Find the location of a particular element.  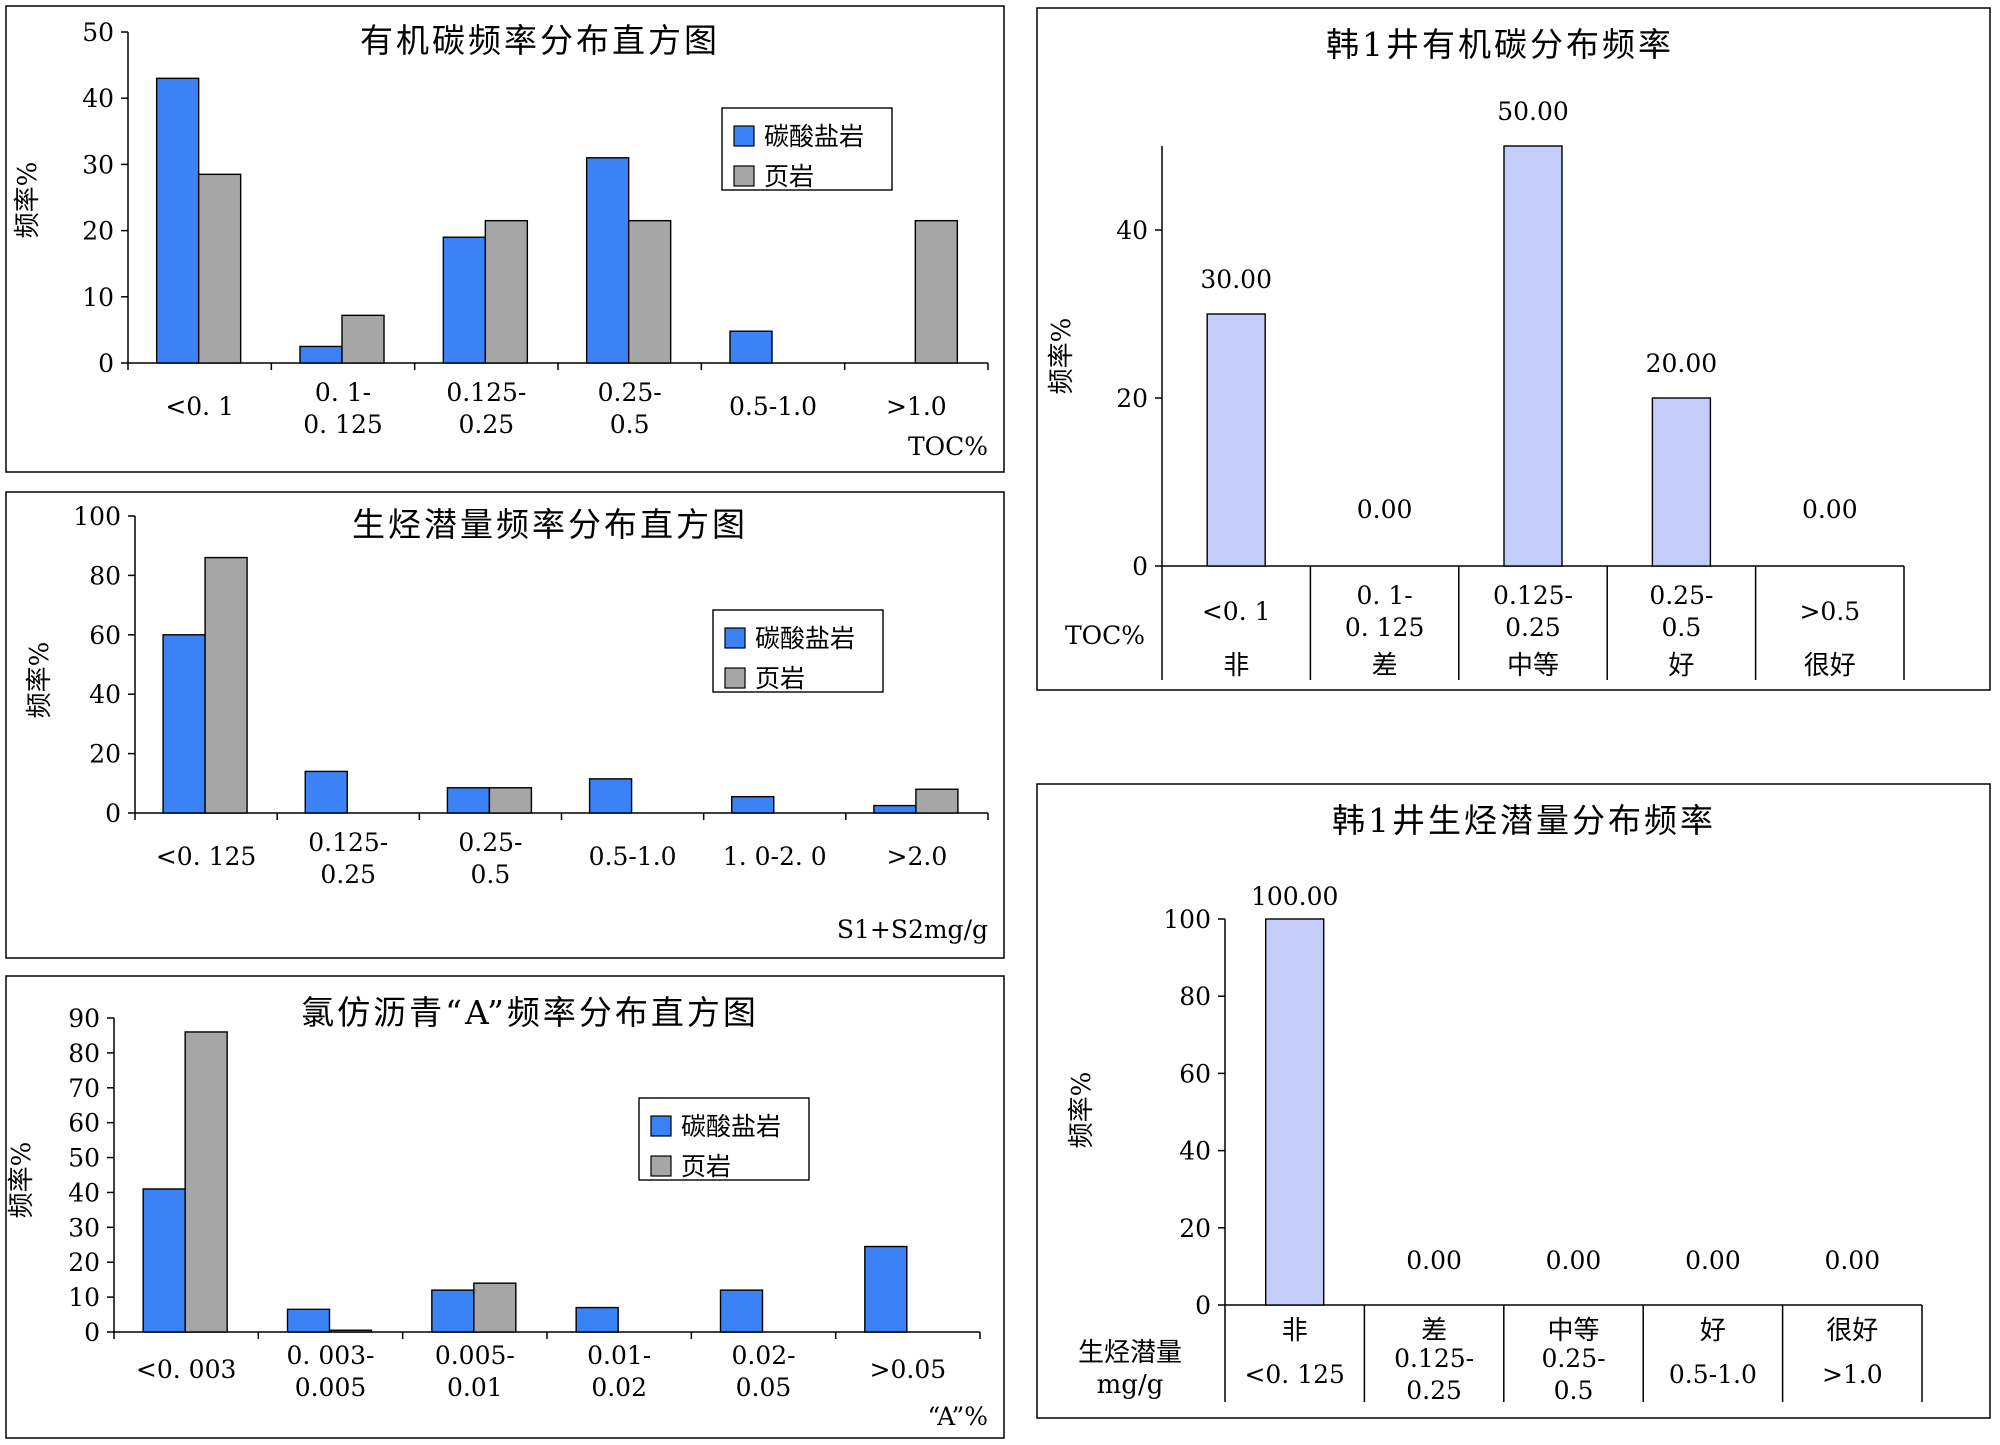

x-tick-label: 0.02 is located at coordinates (619, 1387).